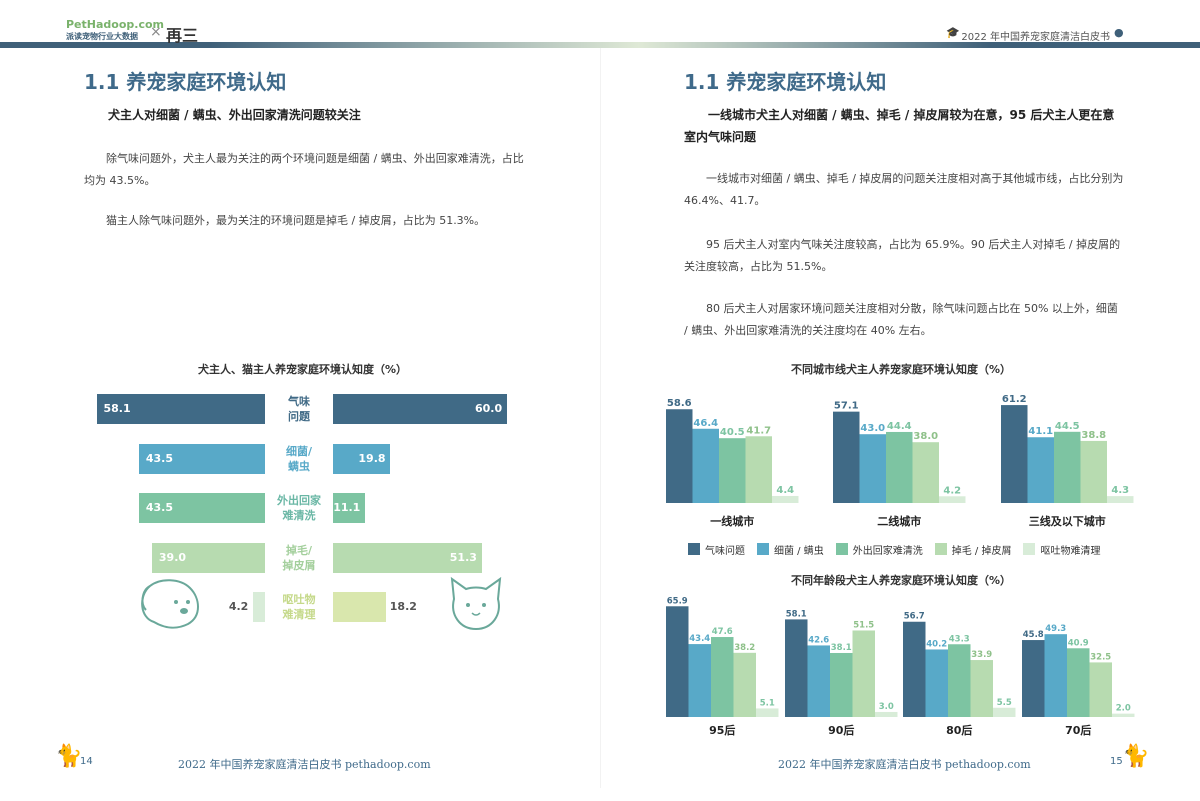 The width and height of the screenshot is (1200, 801). What do you see at coordinates (785, 82) in the screenshot?
I see `right-section-title: 1.1 养宠家庭环境认知` at bounding box center [785, 82].